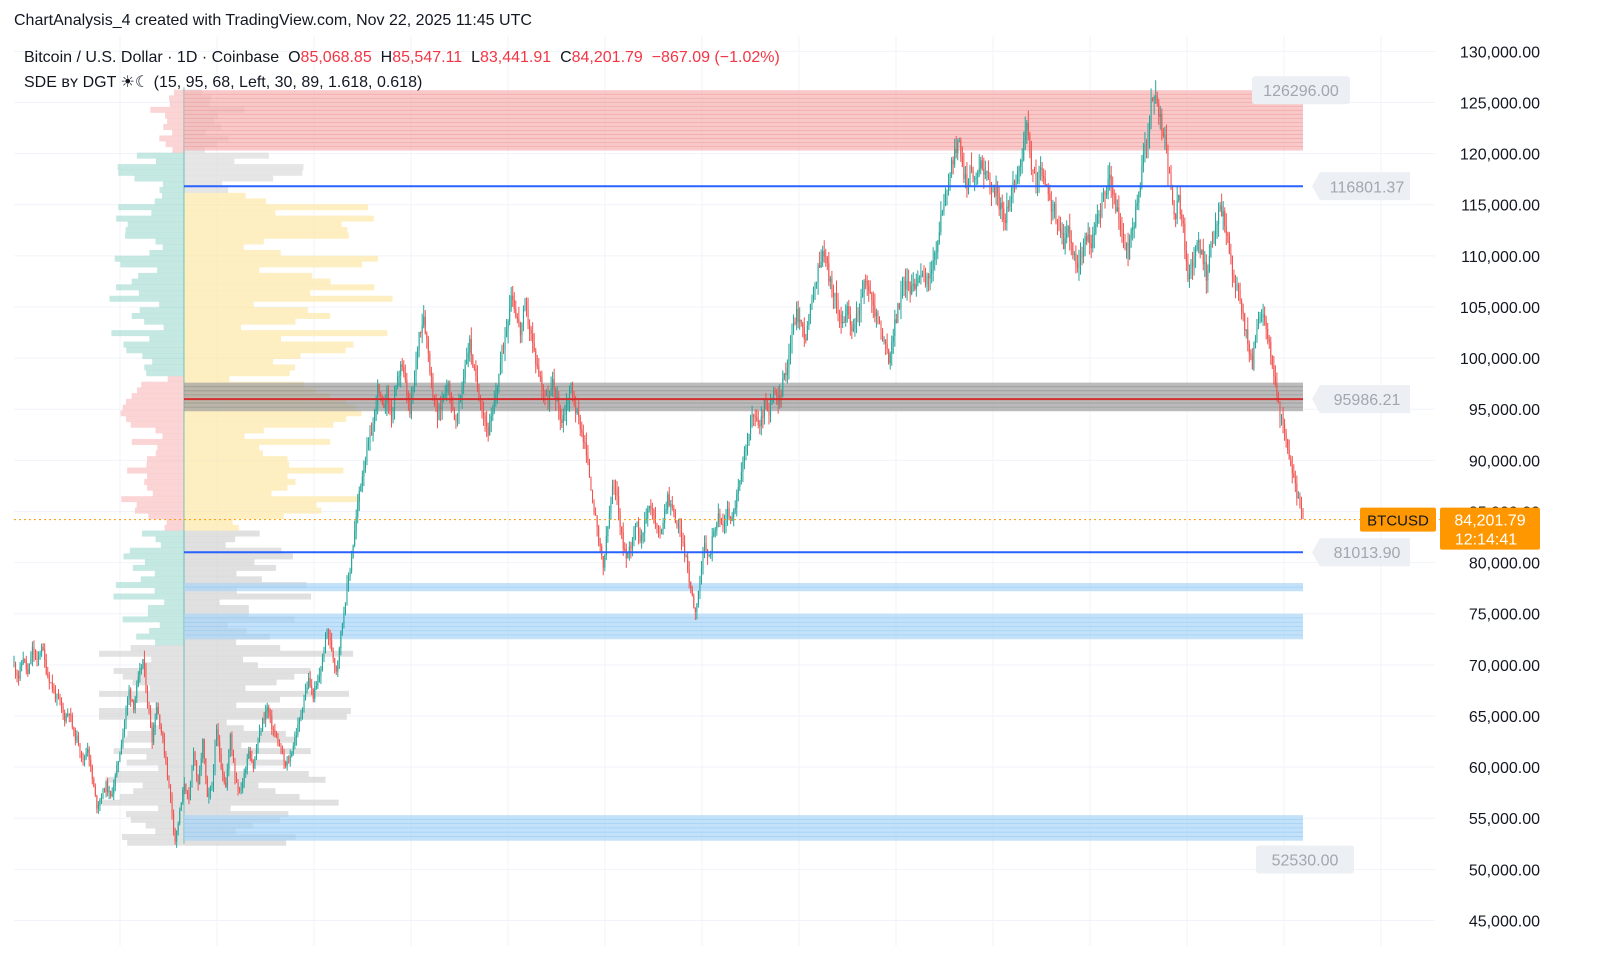  Describe the element at coordinates (1361, 399) in the screenshot. I see `level-label: 95986.21` at that location.